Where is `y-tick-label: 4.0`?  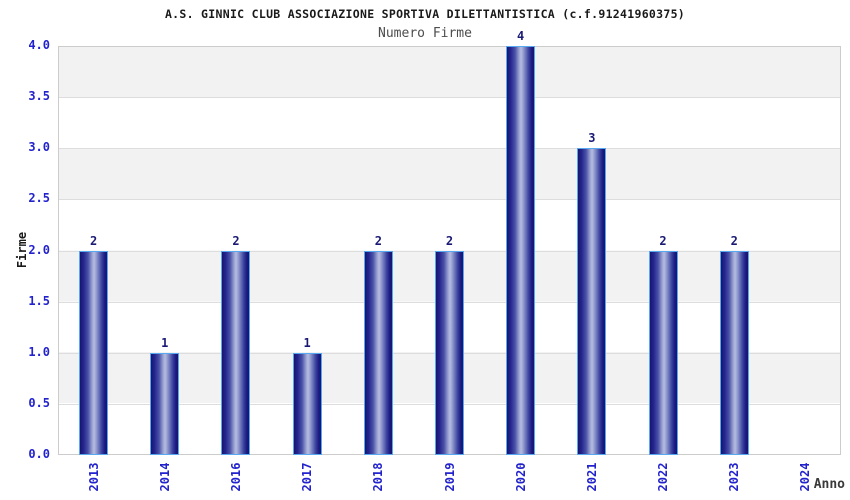
y-tick-label: 4.0 is located at coordinates (39, 45).